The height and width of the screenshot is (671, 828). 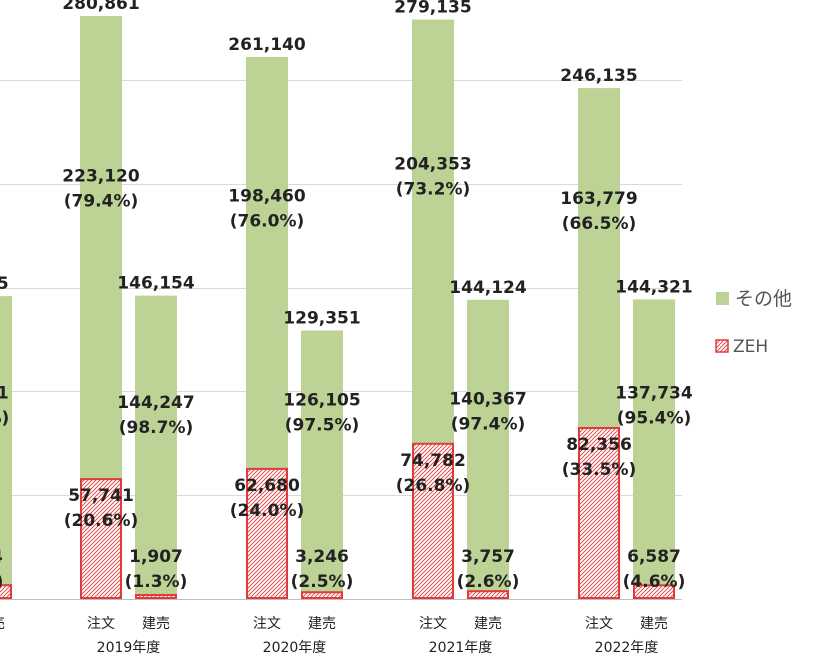 What do you see at coordinates (267, 197) in the screenshot?
I see `other-value-label: 198,460` at bounding box center [267, 197].